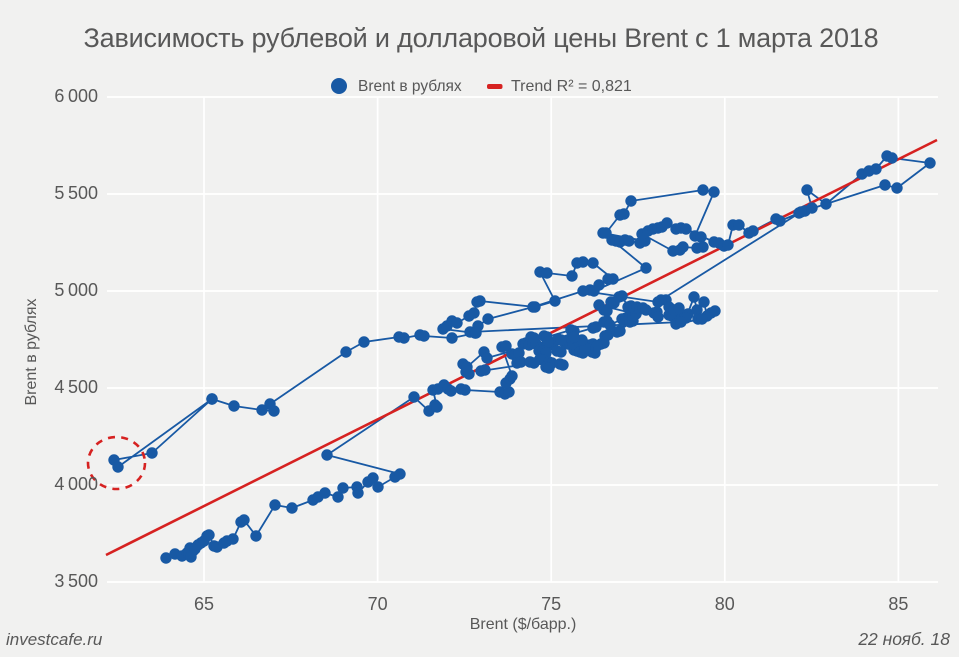  I want to click on svg-text: 4 500, so click(76, 387).